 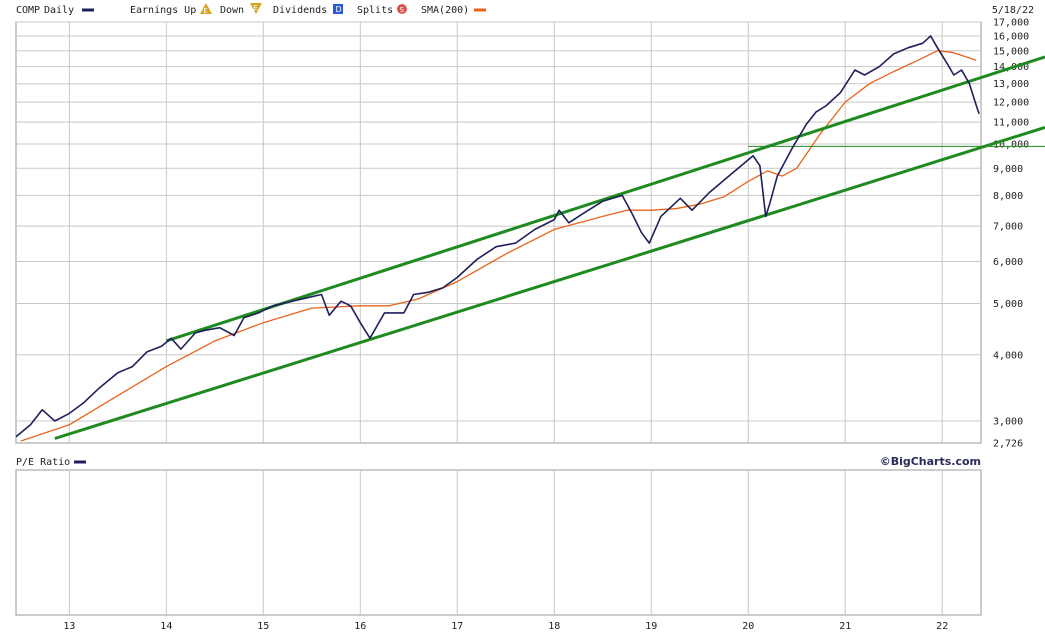 What do you see at coordinates (505, 626) in the screenshot?
I see `time-axis: 13 14 15 16 17 18 19 20 21 22` at bounding box center [505, 626].